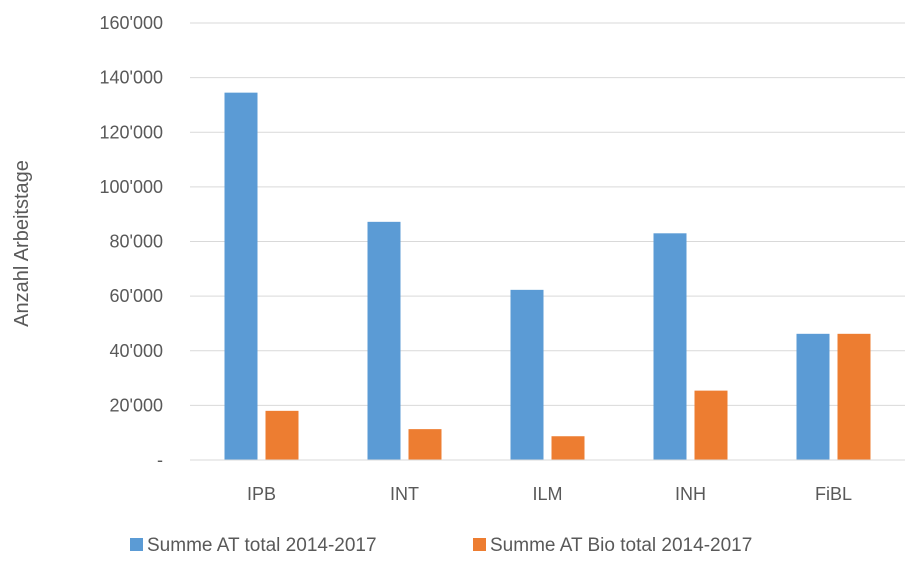  What do you see at coordinates (282, 435) in the screenshot?
I see `bar-bio-ipb` at bounding box center [282, 435].